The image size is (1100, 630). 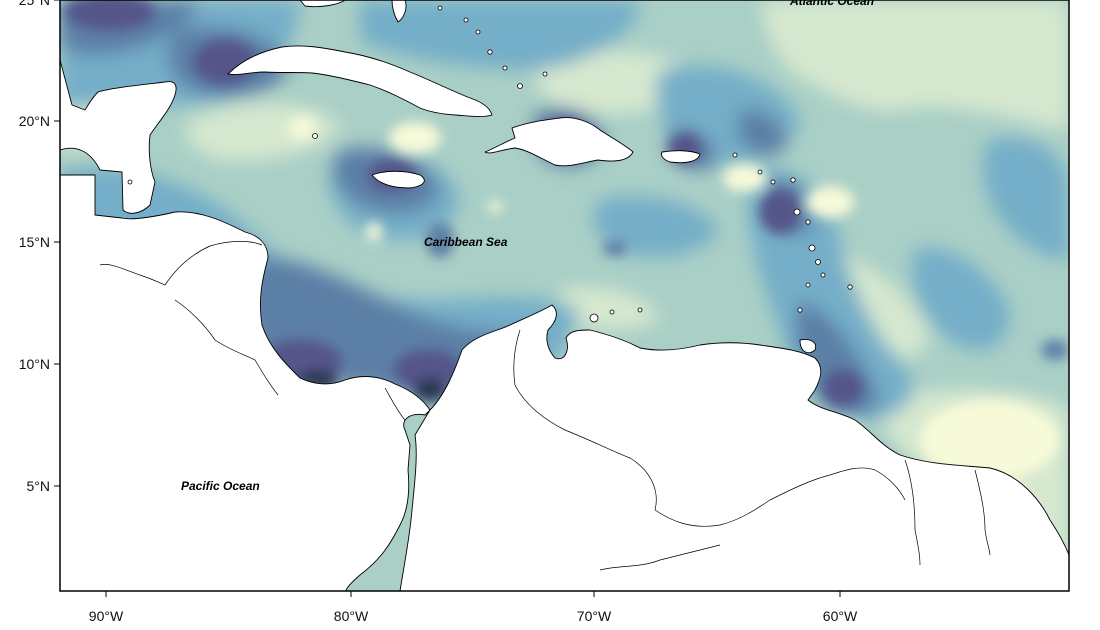 What do you see at coordinates (360, 81) in the screenshot?
I see `land-cuba` at bounding box center [360, 81].